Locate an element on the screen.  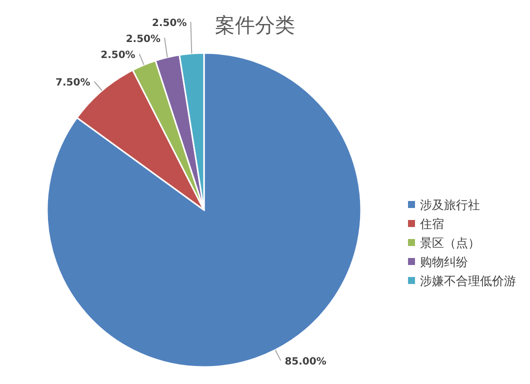
data-label: 85.00% is located at coordinates (305, 362).